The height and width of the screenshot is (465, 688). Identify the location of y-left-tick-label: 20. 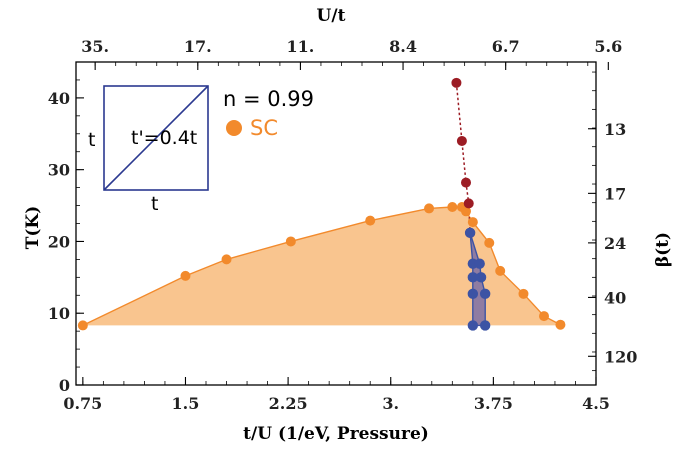
(59, 241).